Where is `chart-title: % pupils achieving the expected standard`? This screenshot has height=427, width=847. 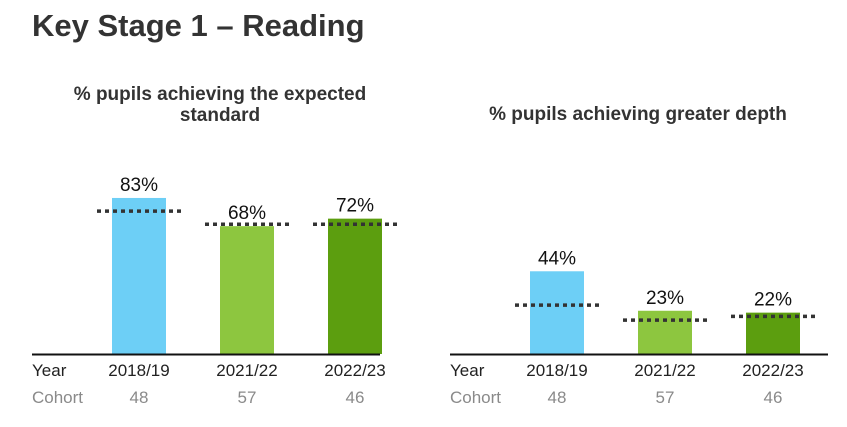
chart-title: % pupils achieving the expected standard is located at coordinates (220, 105).